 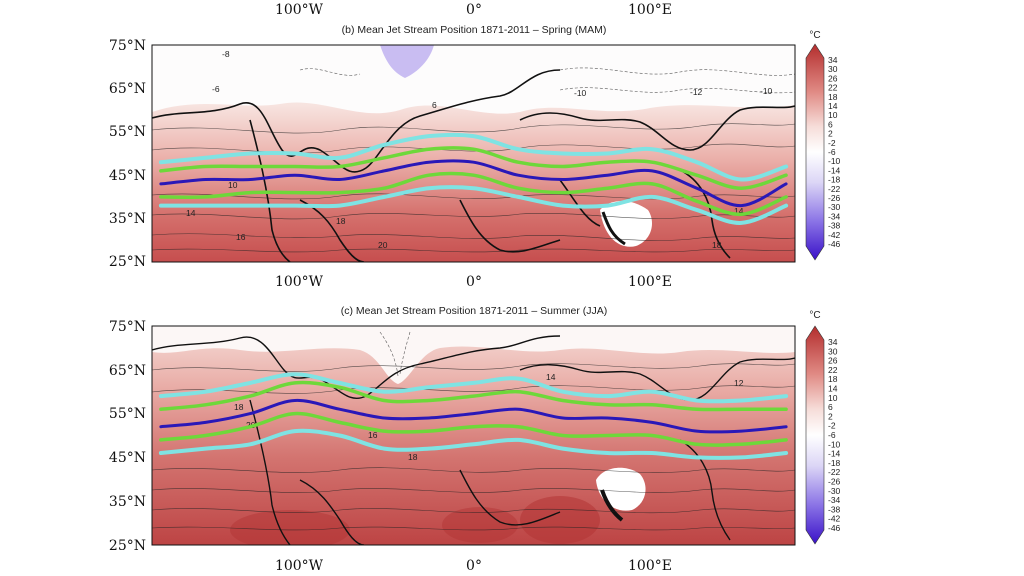 I want to click on colorbar-tick-label: 6, so click(x=830, y=407).